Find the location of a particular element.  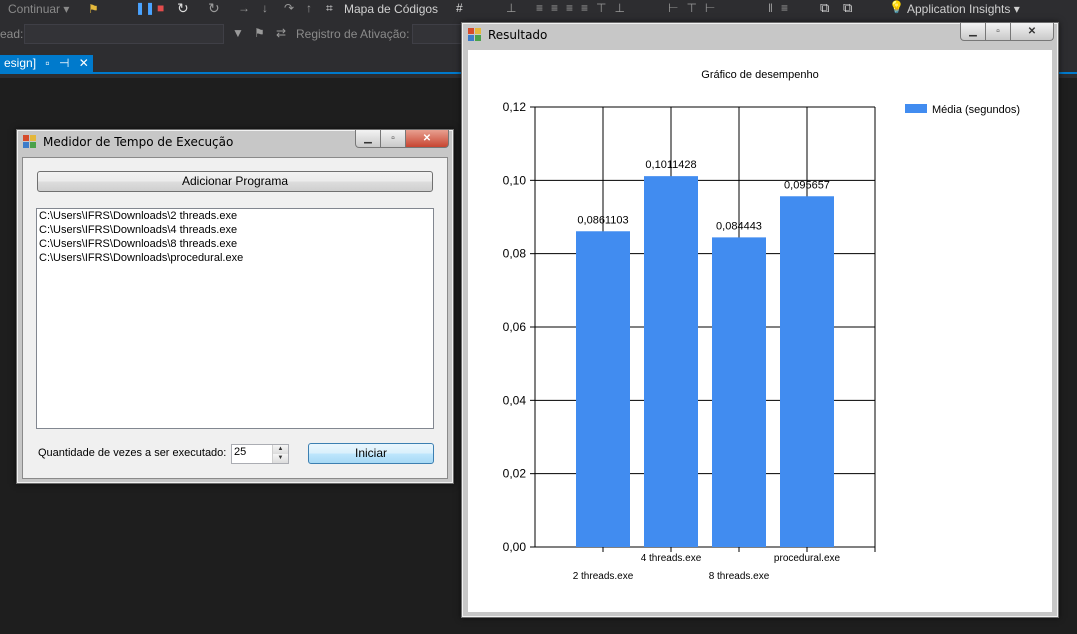

y-tick-label: 0,06 is located at coordinates (515, 327).